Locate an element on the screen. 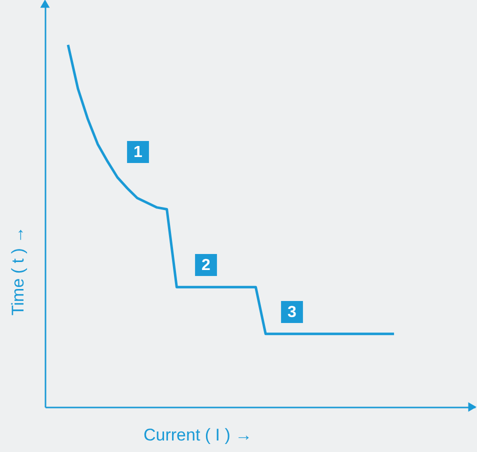 This screenshot has height=452, width=477. annotation: 2 is located at coordinates (206, 265).